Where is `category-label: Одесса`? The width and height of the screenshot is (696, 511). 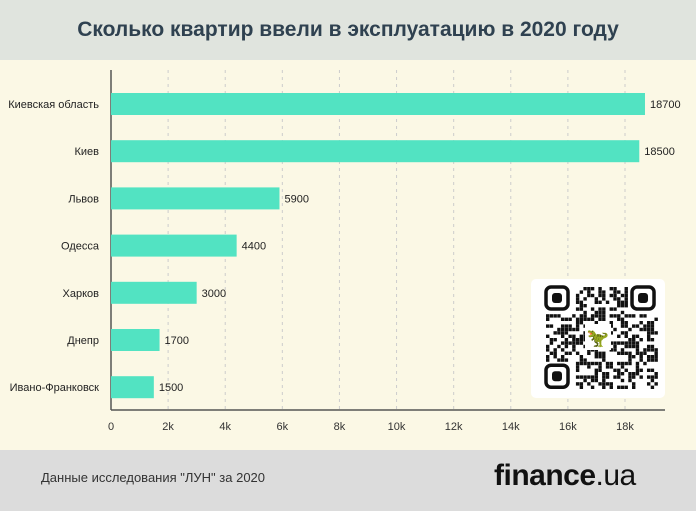 category-label: Одесса is located at coordinates (80, 247).